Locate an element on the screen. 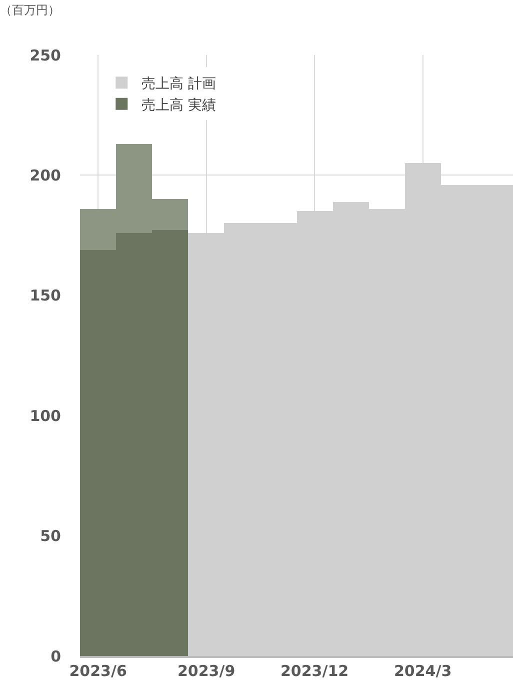 This screenshot has height=692, width=513. y-tick-label: 150 is located at coordinates (45, 295).